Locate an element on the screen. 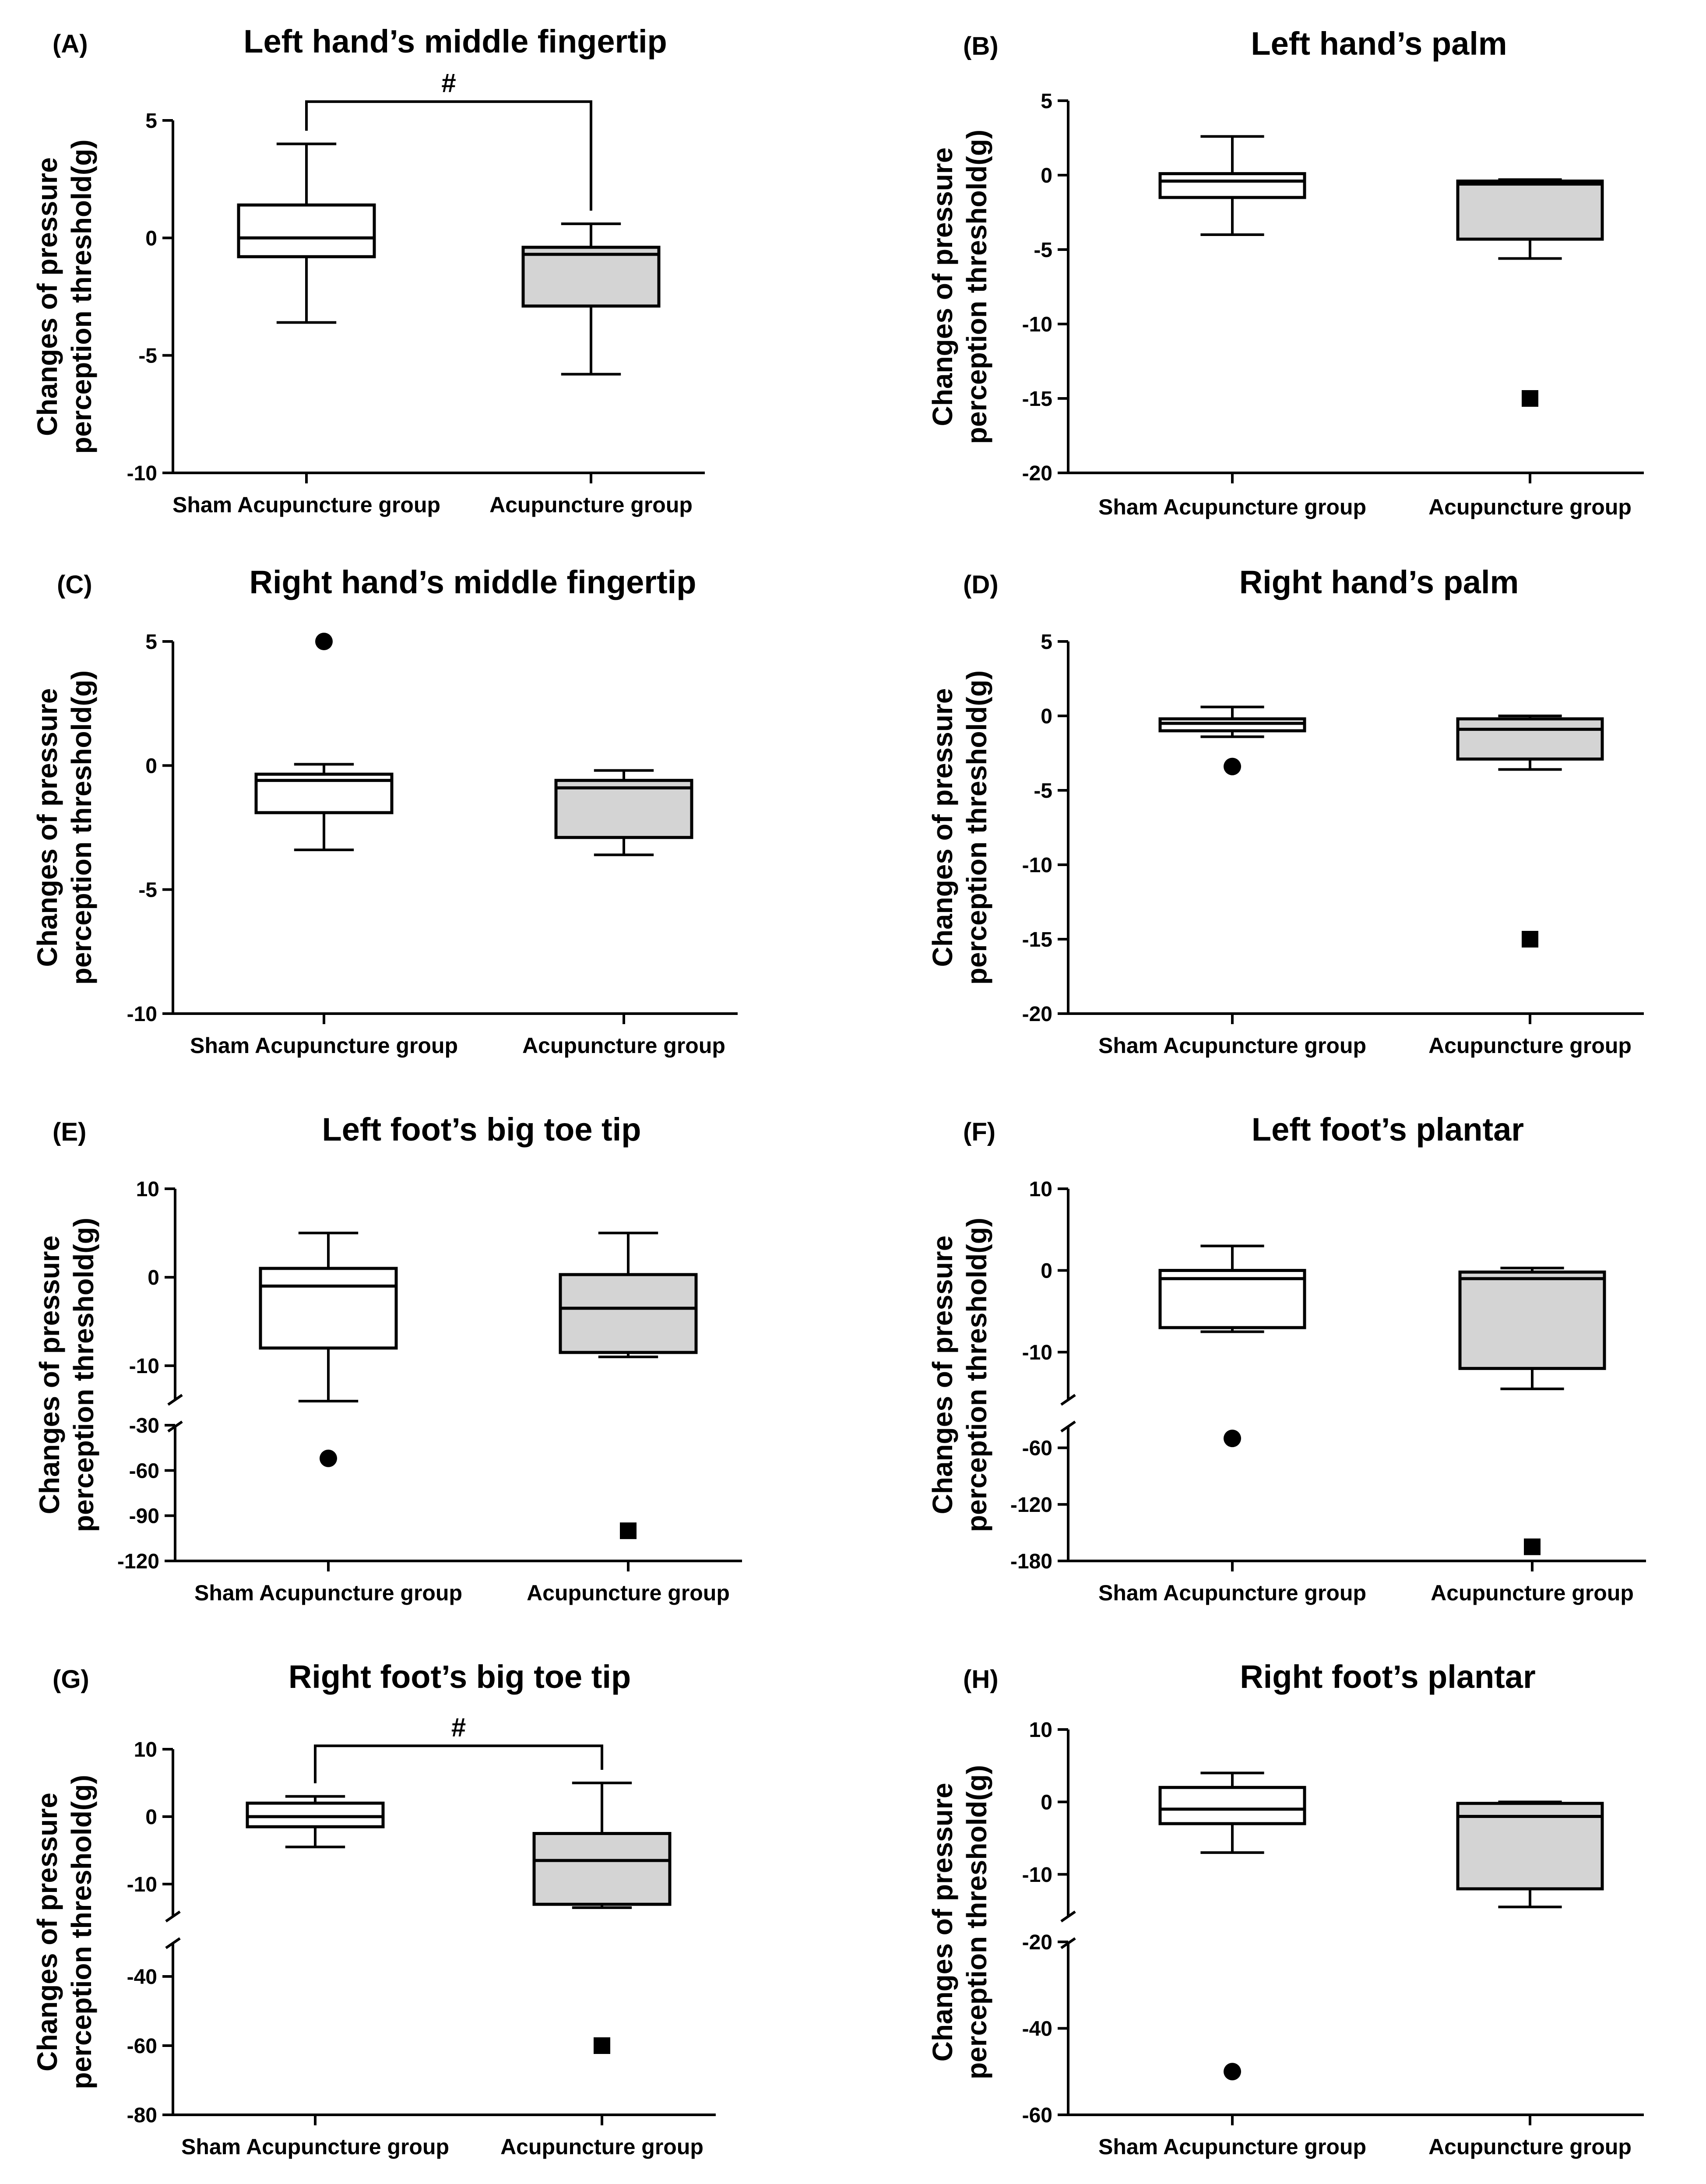  panel-letter: (B) is located at coordinates (981, 46).